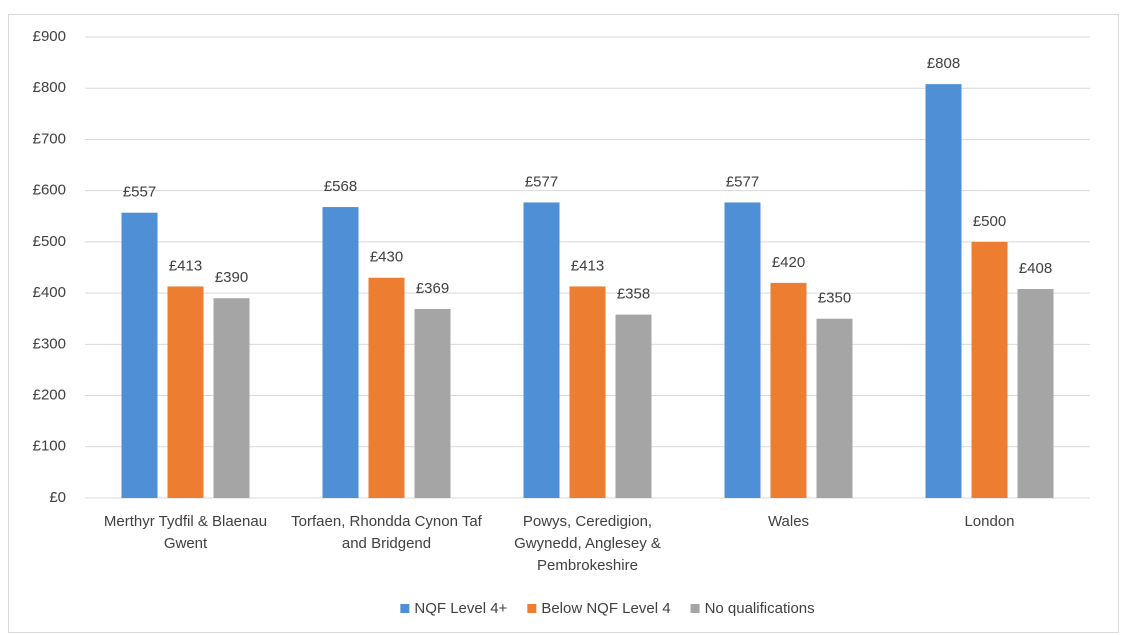 Image resolution: width=1123 pixels, height=635 pixels. Describe the element at coordinates (49, 241) in the screenshot. I see `y-tick-label: £500` at that location.